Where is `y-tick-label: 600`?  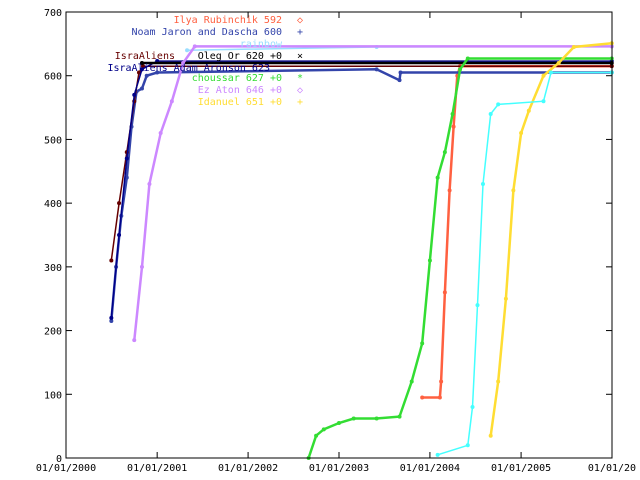 y-tick-label: 600 is located at coordinates (53, 77).